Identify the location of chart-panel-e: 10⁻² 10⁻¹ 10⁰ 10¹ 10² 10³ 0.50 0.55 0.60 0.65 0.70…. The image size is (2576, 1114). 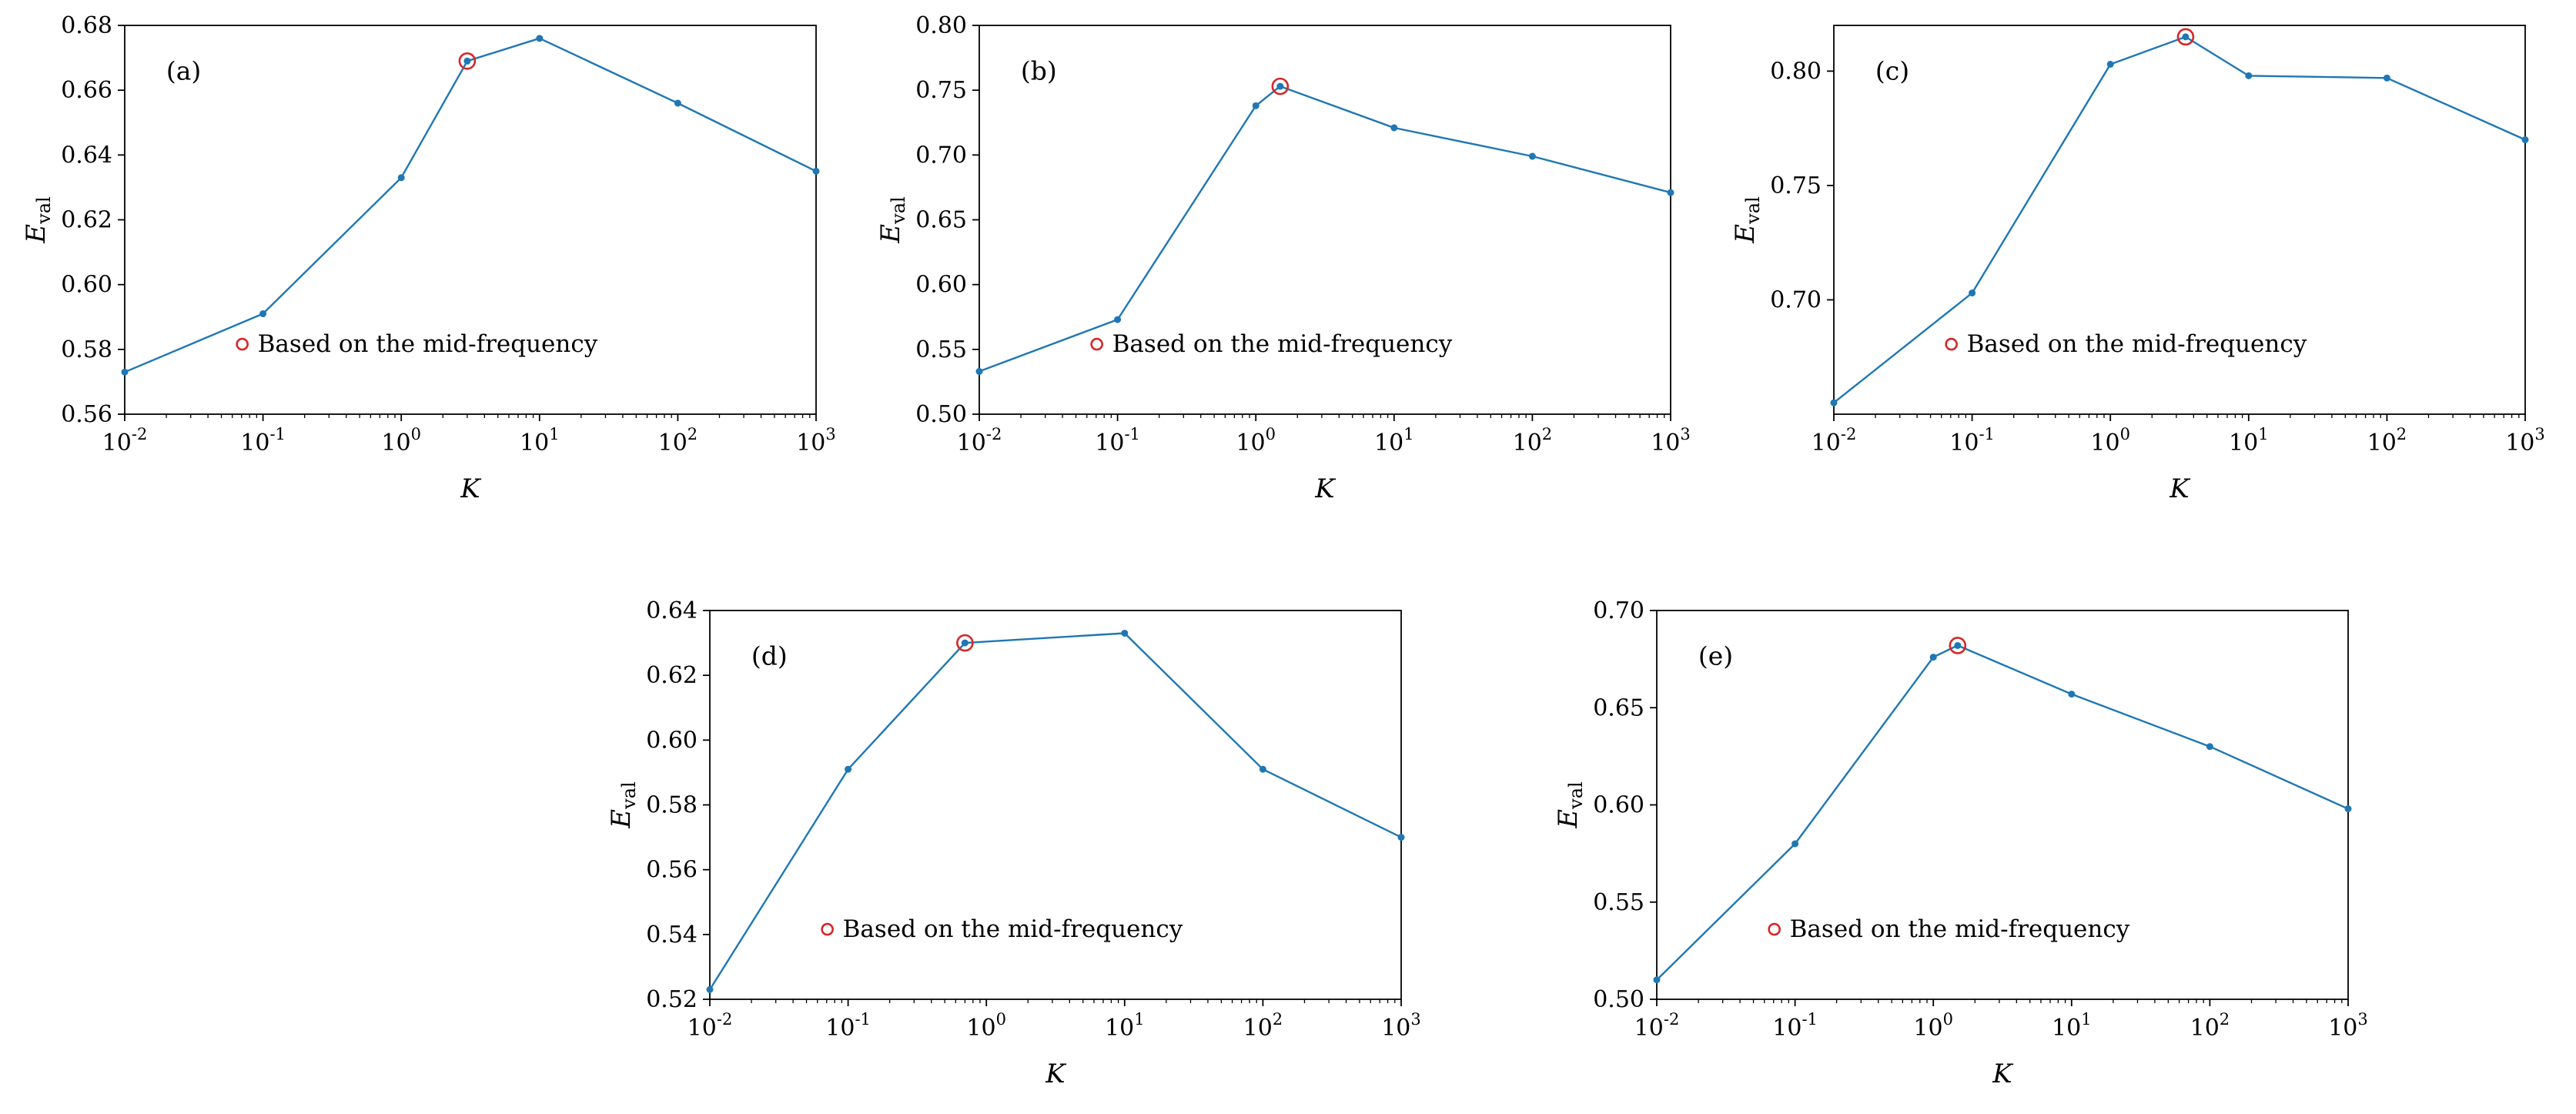
(1957, 845).